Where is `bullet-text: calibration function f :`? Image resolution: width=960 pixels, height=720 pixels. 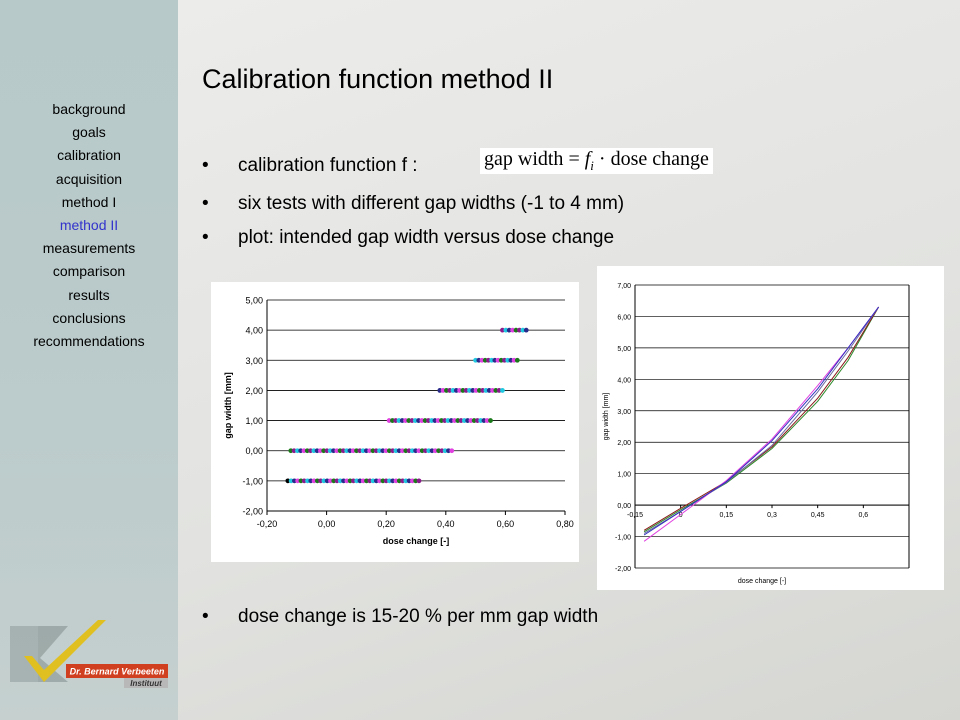
bullet-text: calibration function f : is located at coordinates (328, 165).